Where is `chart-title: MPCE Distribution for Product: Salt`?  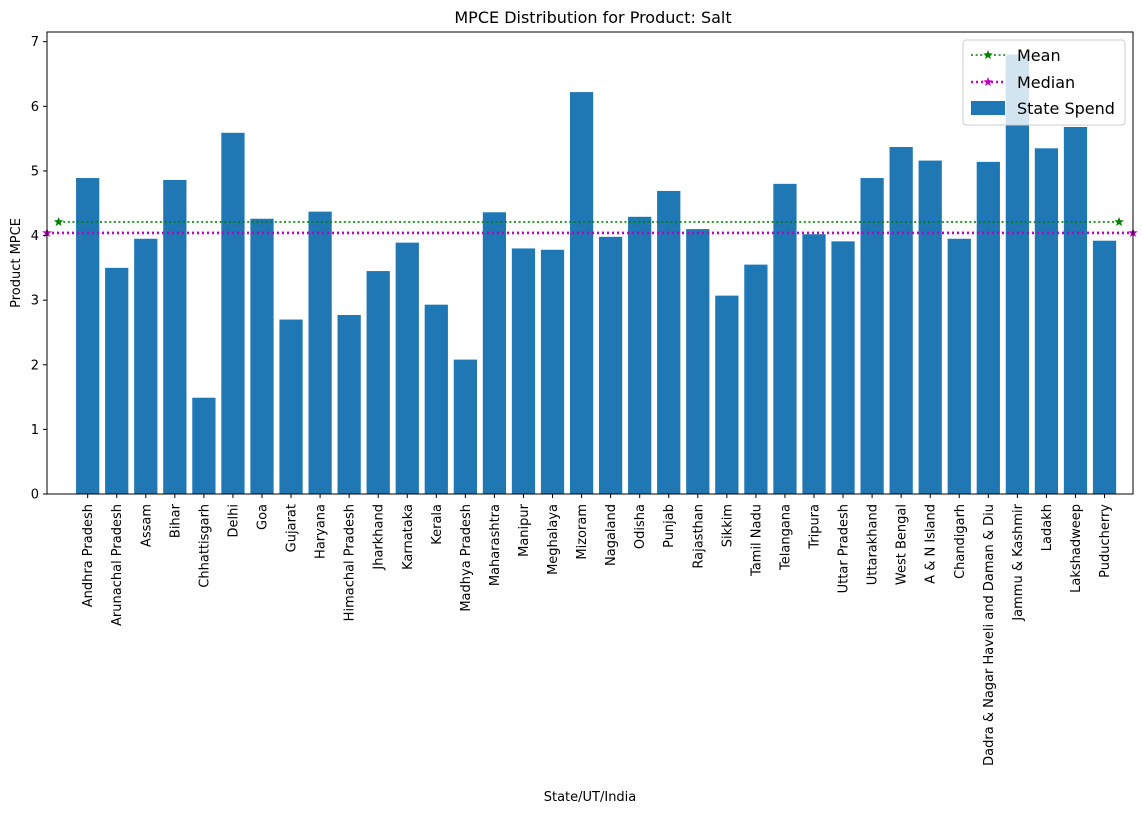 chart-title: MPCE Distribution for Product: Salt is located at coordinates (592, 17).